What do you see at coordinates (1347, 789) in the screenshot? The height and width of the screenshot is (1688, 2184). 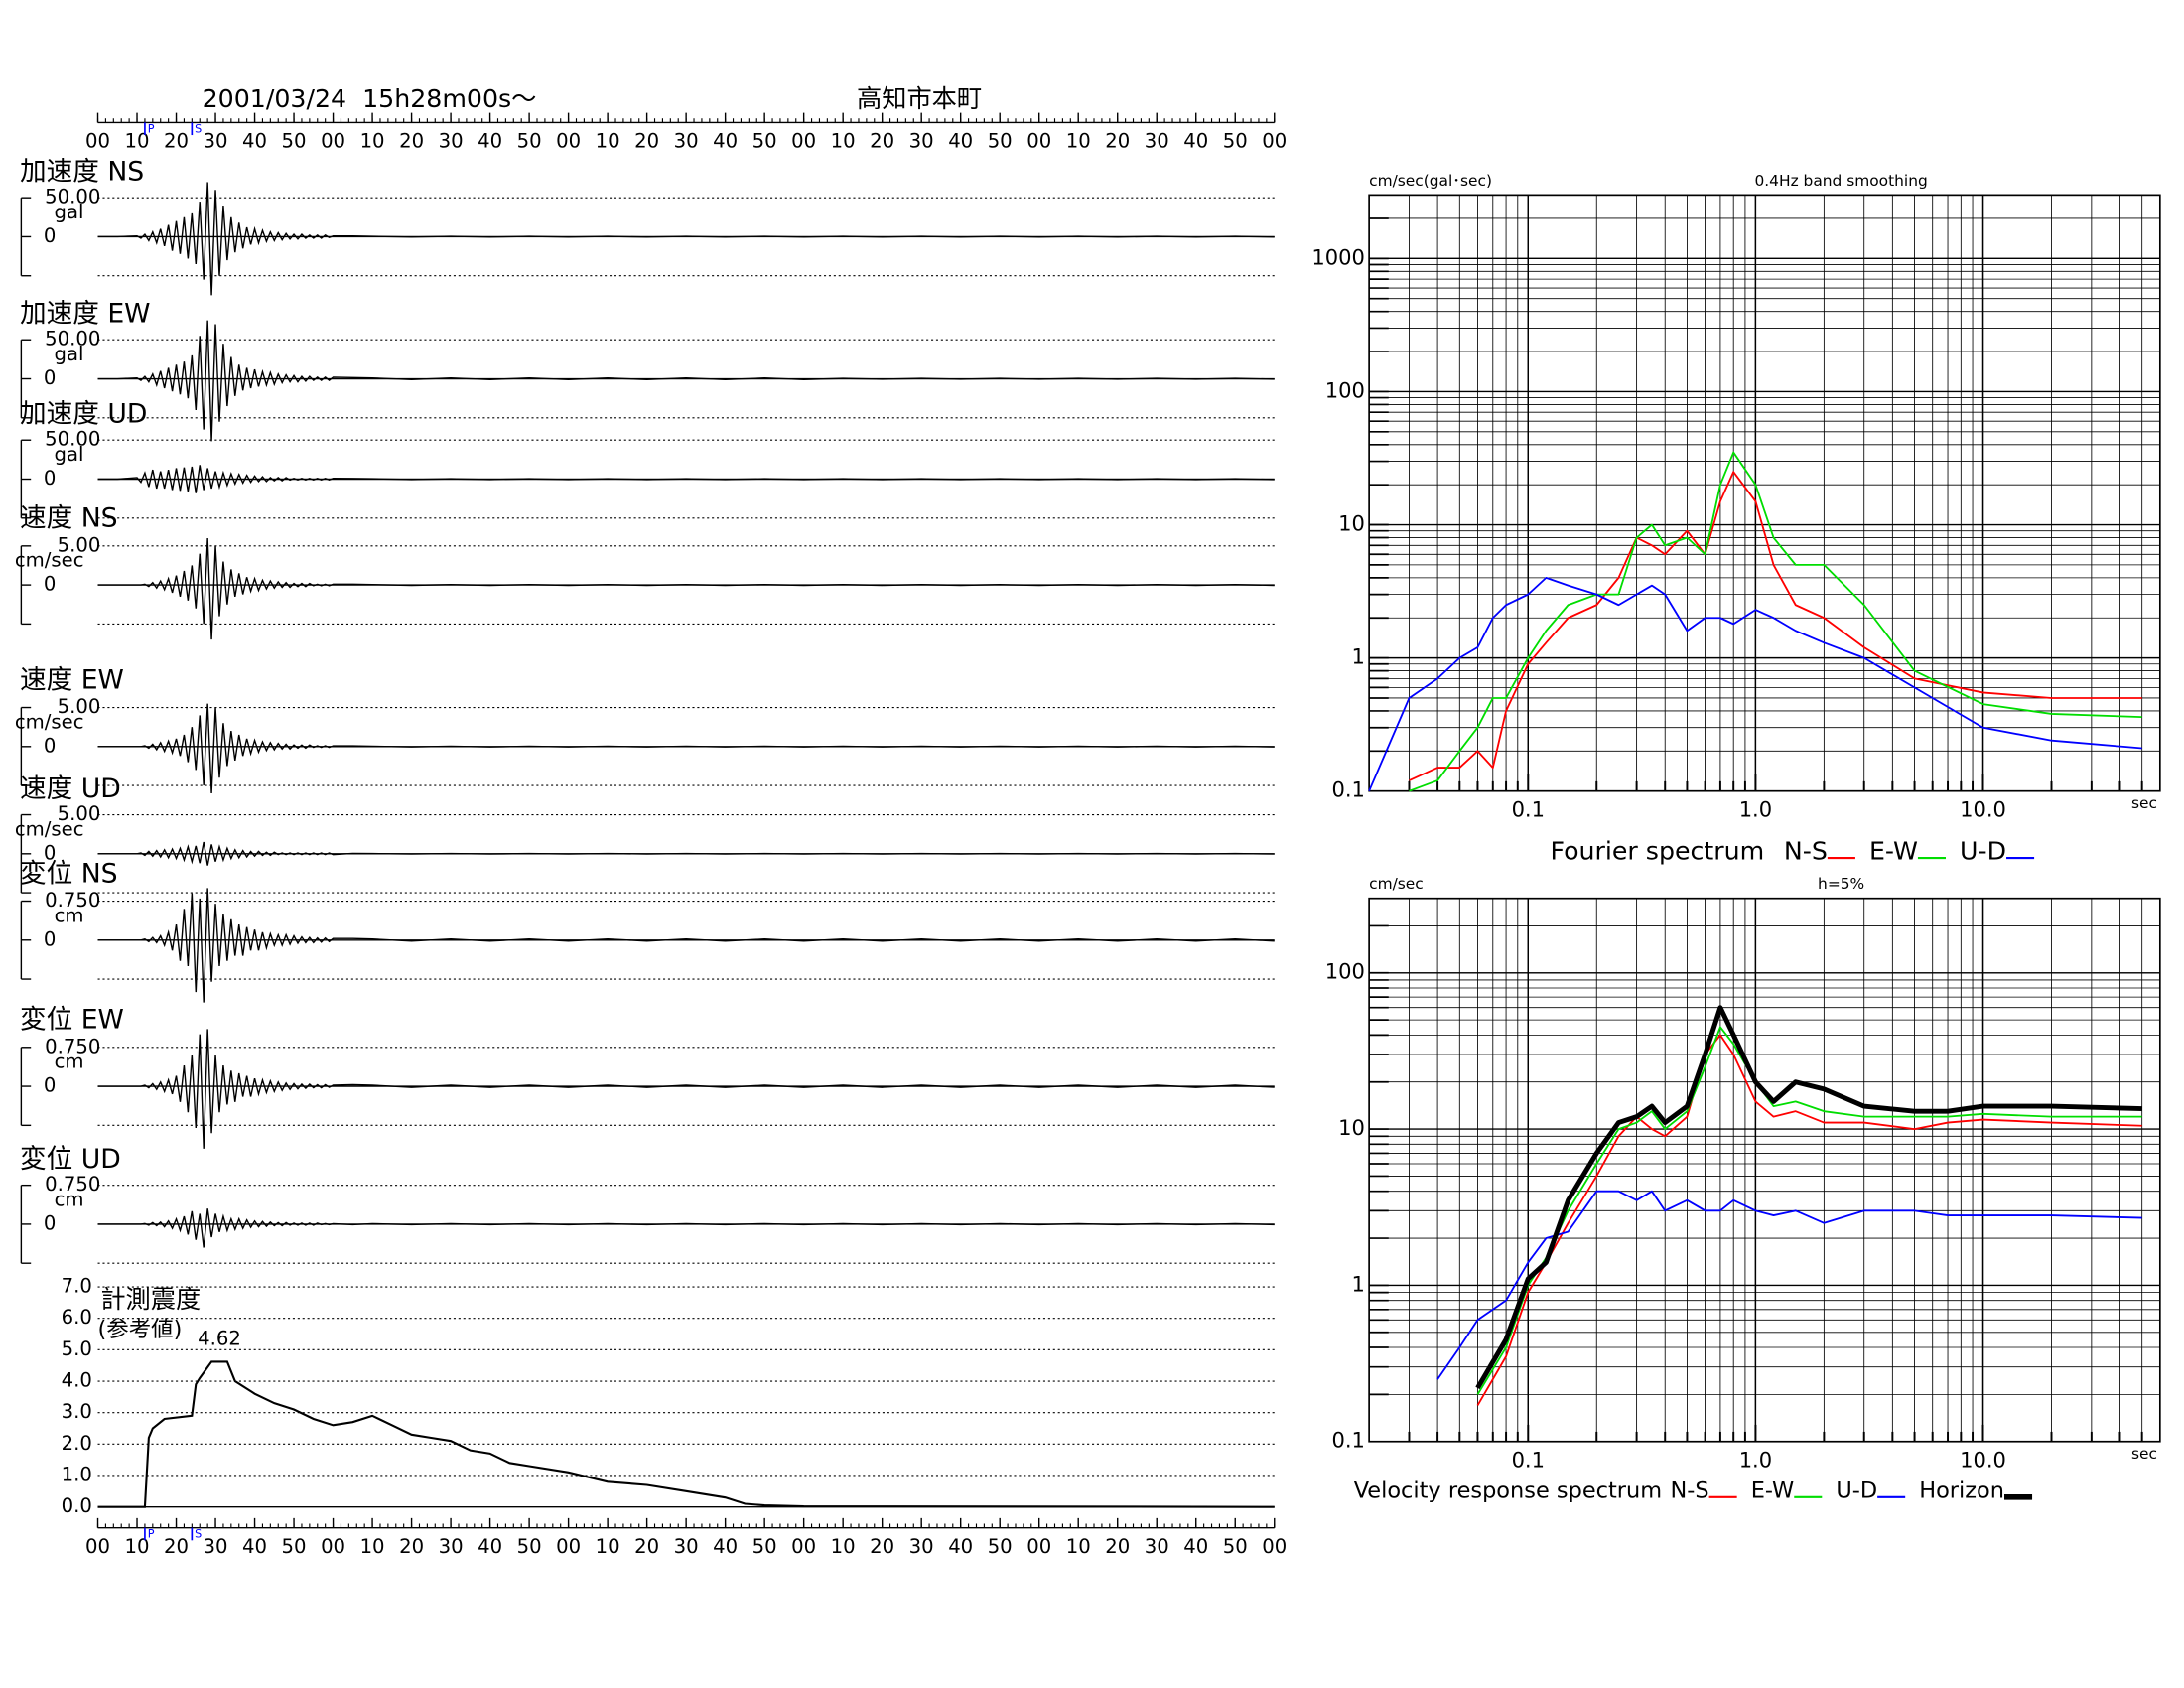 I see `y-tick-label: 0.1` at bounding box center [1347, 789].